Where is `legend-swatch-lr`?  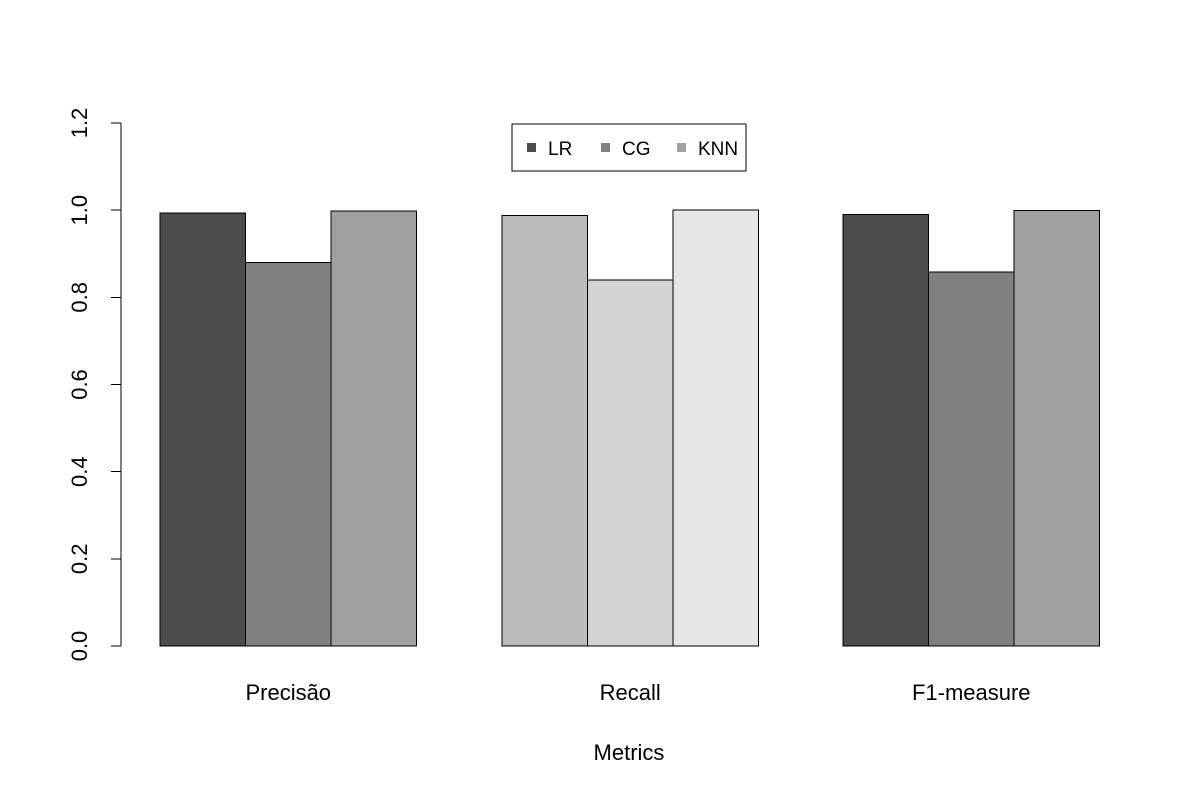
legend-swatch-lr is located at coordinates (531, 147).